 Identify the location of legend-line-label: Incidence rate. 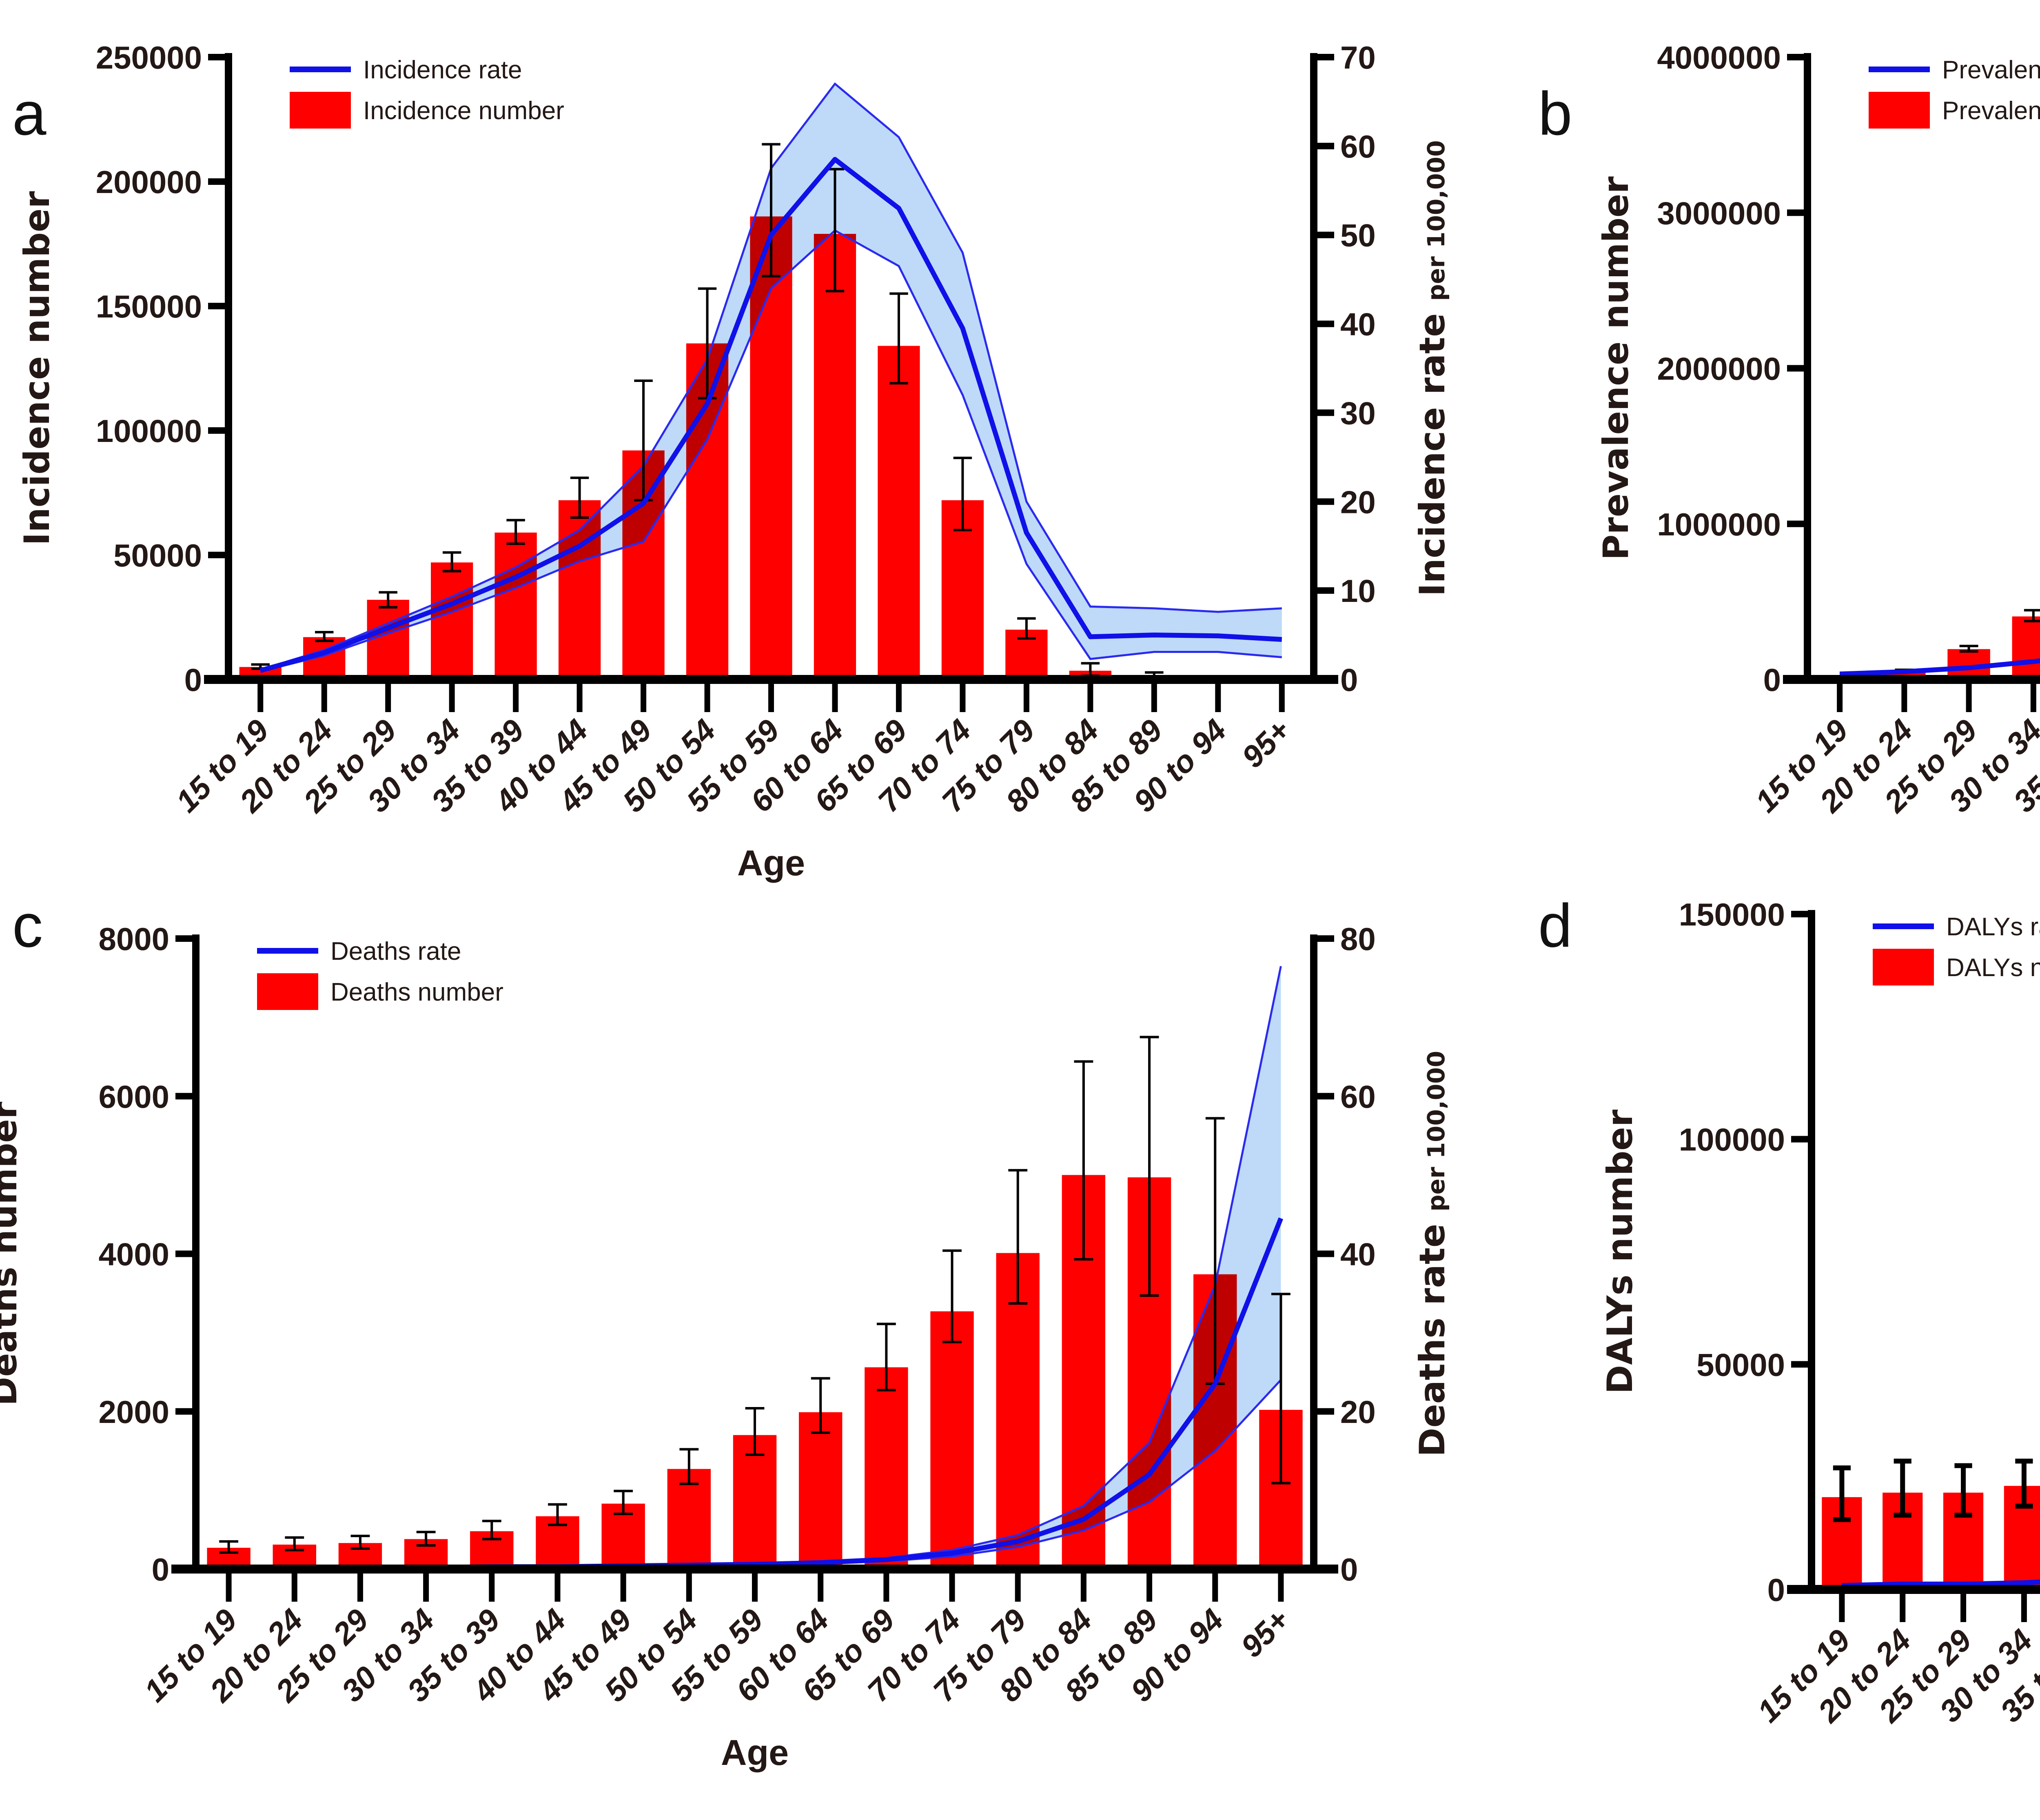
(443, 70).